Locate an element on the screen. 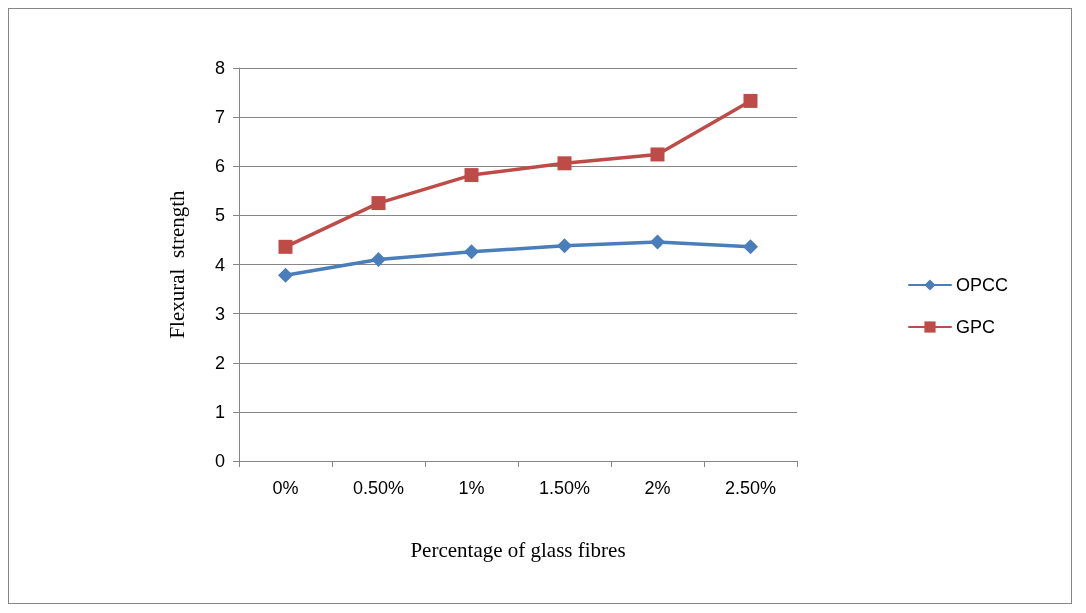 The image size is (1086, 613). x-tick-label: 1% is located at coordinates (471, 488).